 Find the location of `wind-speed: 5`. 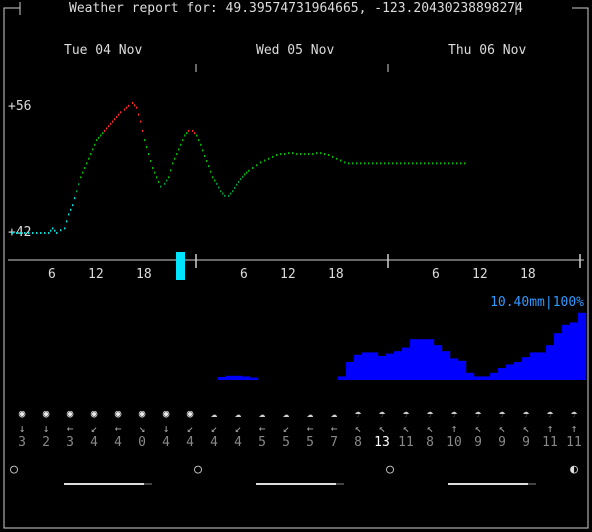

wind-speed: 5 is located at coordinates (310, 442).